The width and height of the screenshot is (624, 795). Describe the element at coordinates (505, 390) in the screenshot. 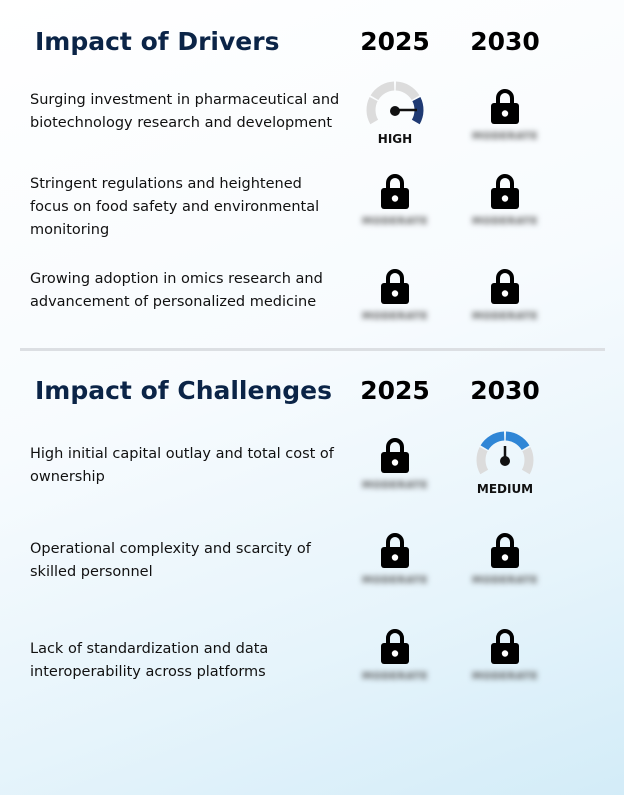

I see `challenges-year-2030: 2030` at that location.